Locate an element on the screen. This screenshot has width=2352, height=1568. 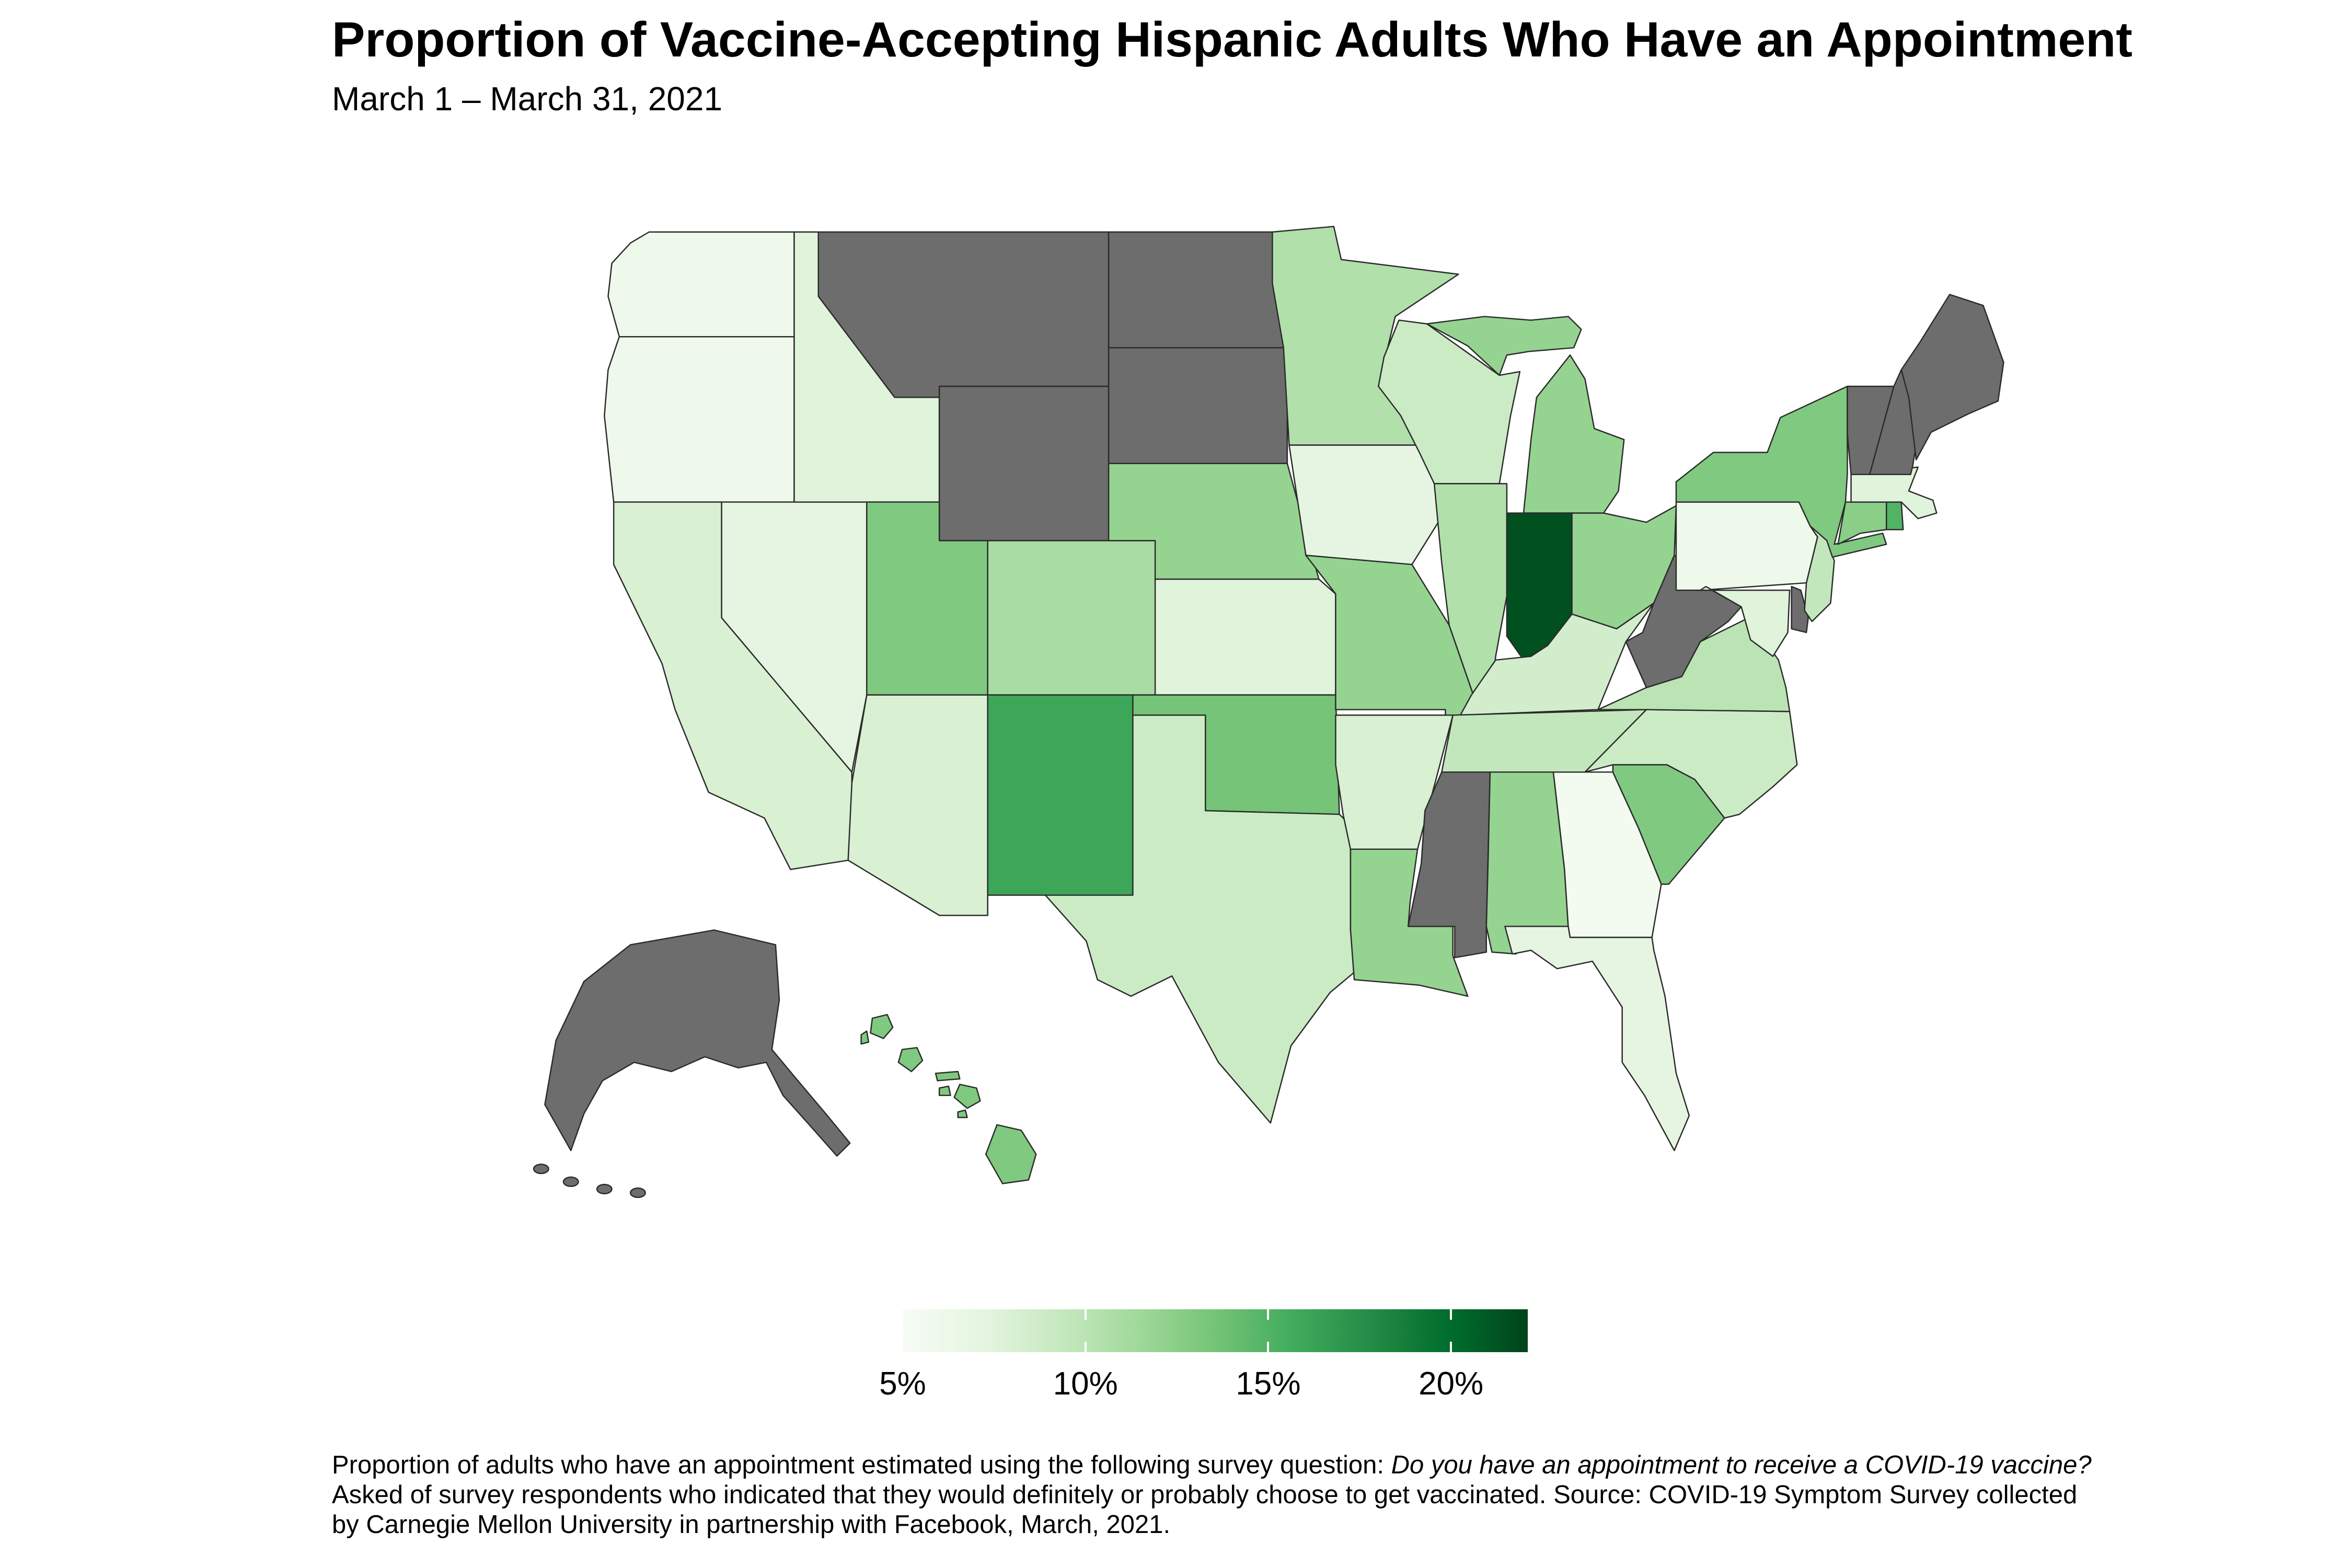
state-la is located at coordinates (1409, 922).